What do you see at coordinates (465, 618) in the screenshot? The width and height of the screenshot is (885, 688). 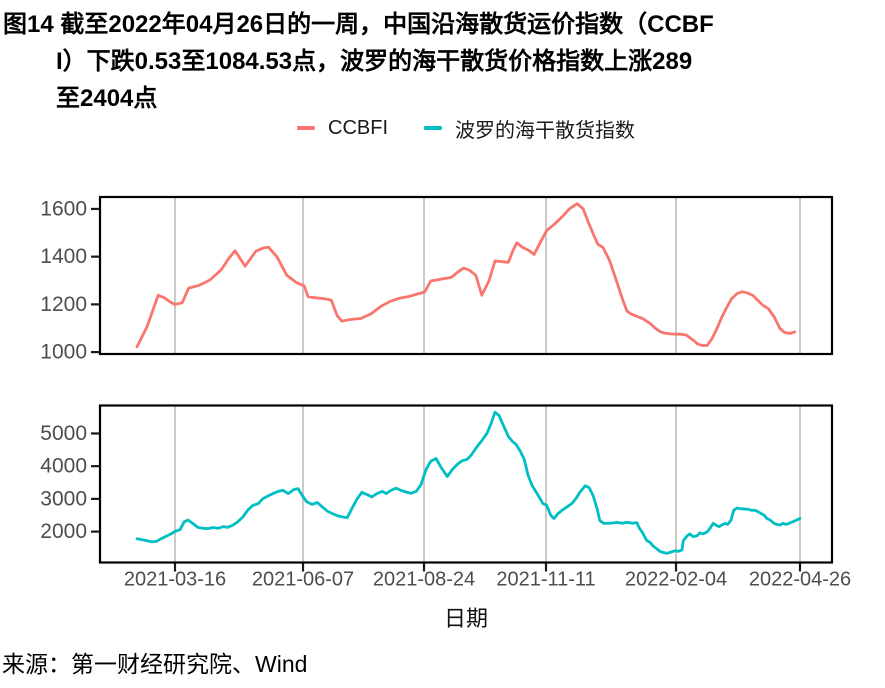 I see `x-axis-title: 日期` at bounding box center [465, 618].